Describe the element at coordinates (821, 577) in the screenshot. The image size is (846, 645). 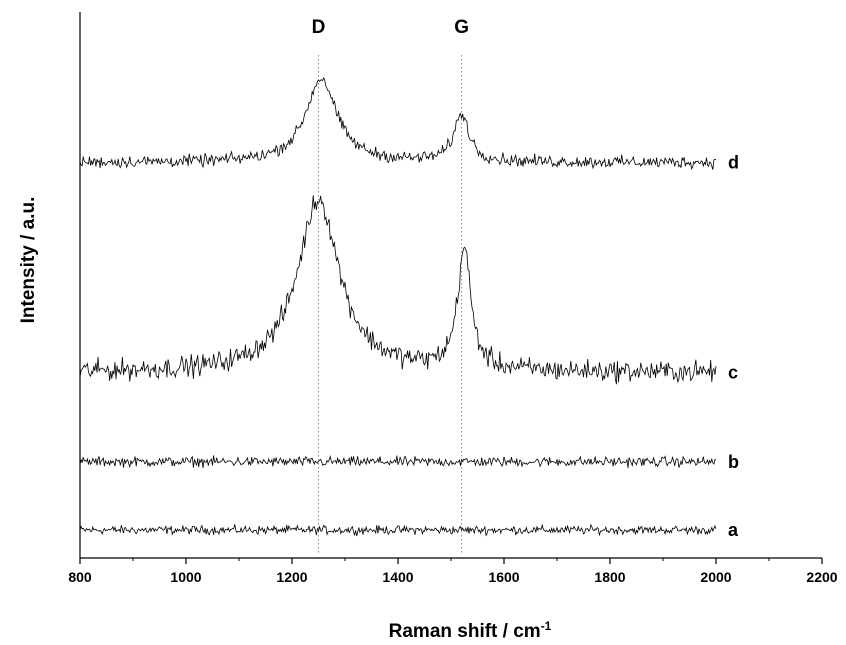
I see `x-tick-label: 2200` at that location.